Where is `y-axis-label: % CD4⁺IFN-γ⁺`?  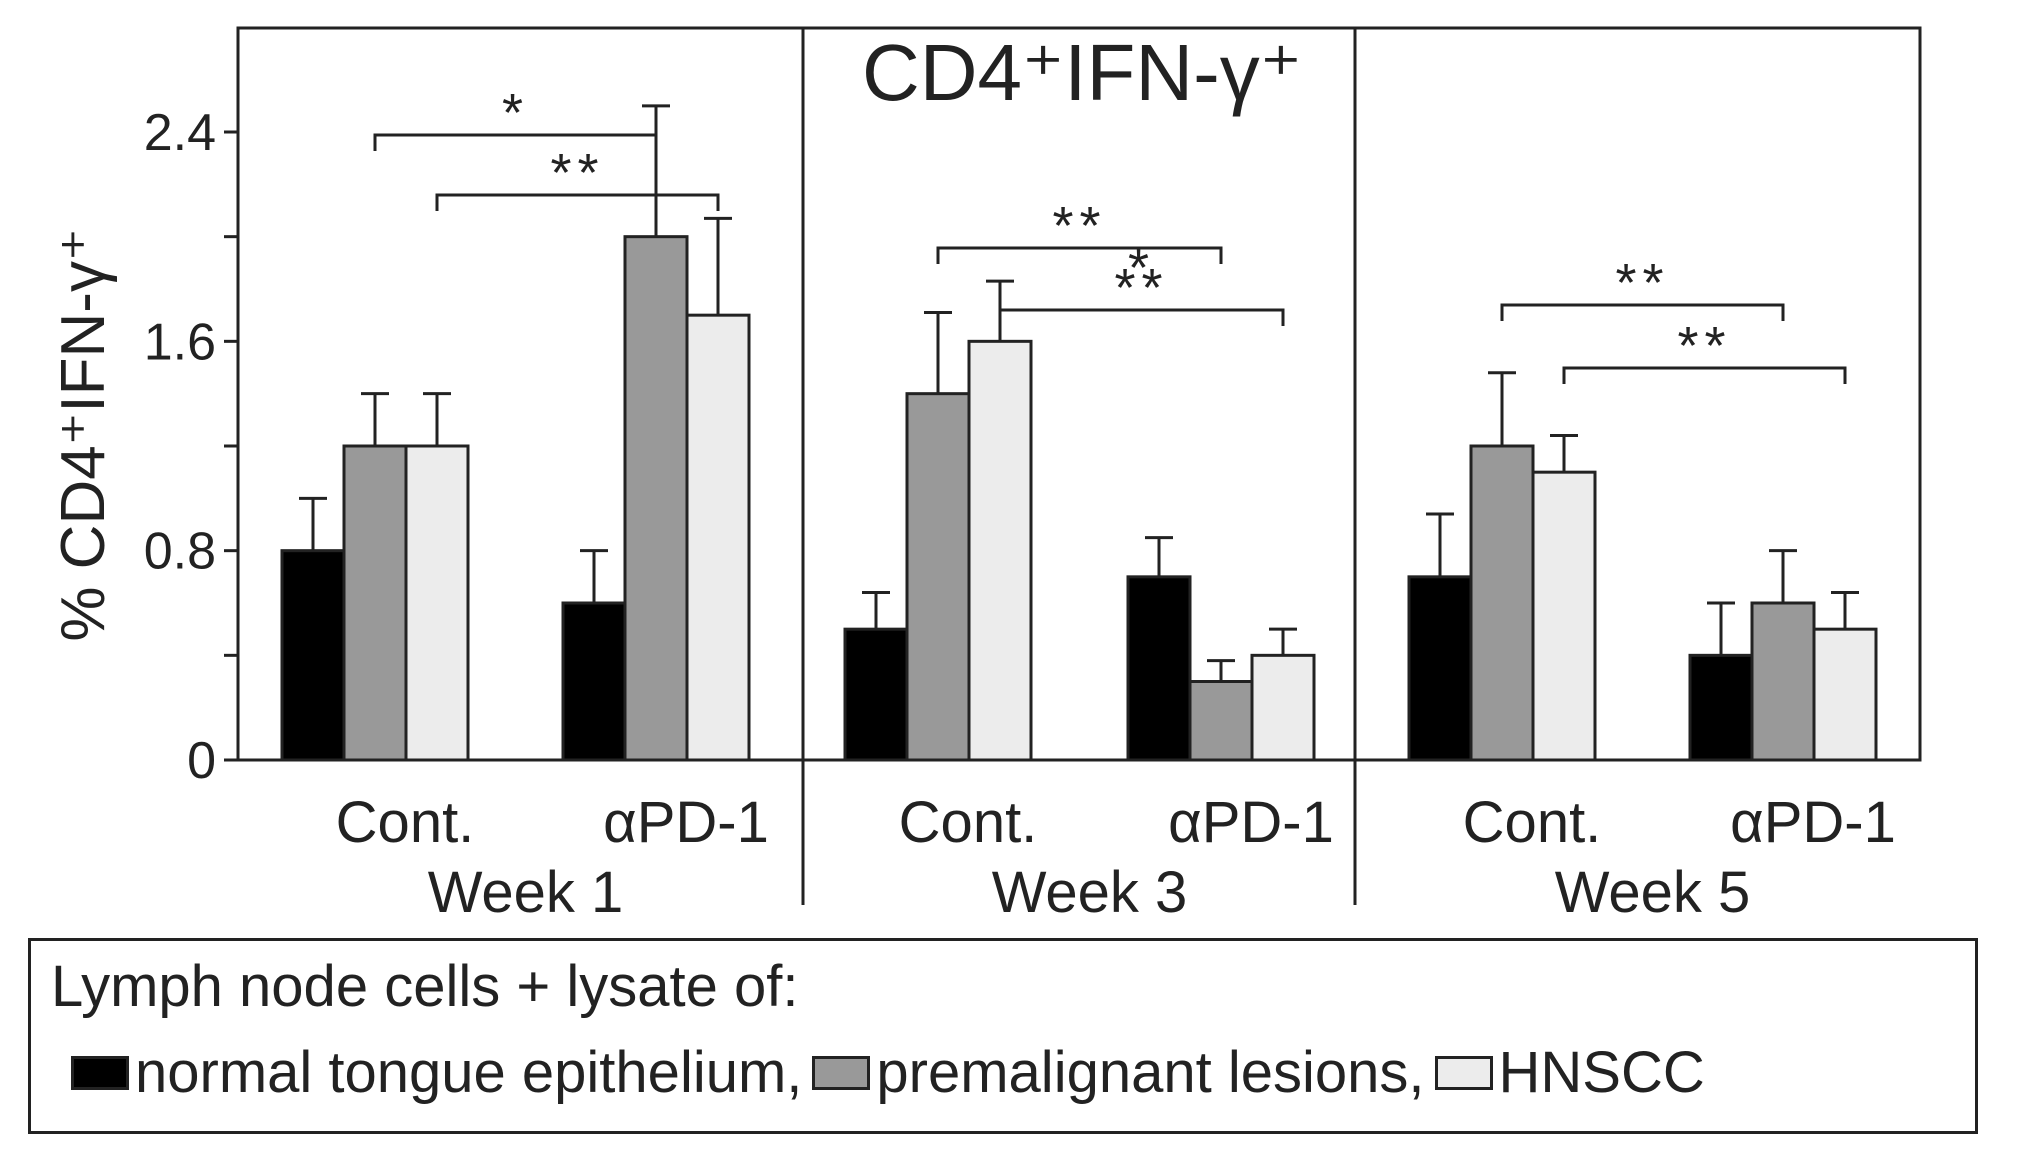
y-axis-label: % CD4⁺IFN-γ⁺ is located at coordinates (83, 434).